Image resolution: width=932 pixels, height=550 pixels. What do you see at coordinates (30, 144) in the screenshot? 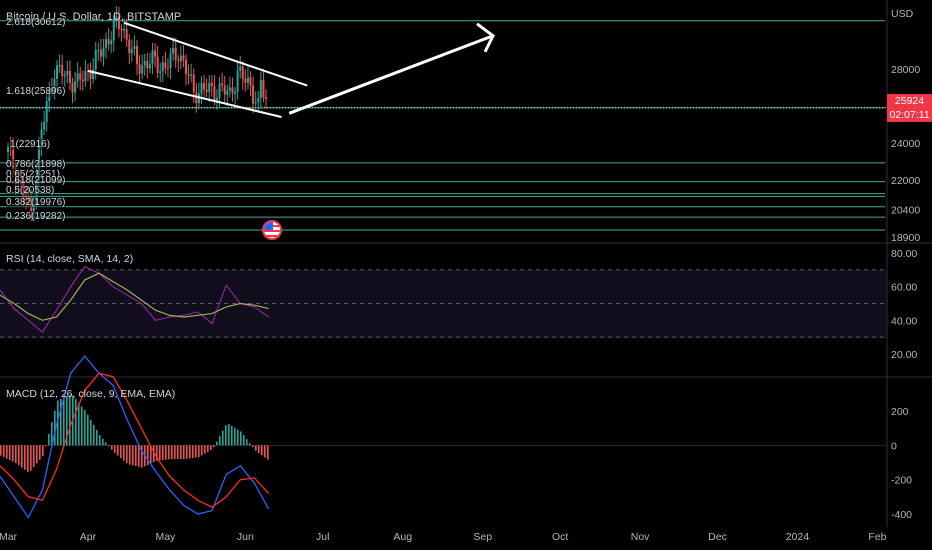
I see `fib-label-1: 1(22916)` at bounding box center [30, 144].